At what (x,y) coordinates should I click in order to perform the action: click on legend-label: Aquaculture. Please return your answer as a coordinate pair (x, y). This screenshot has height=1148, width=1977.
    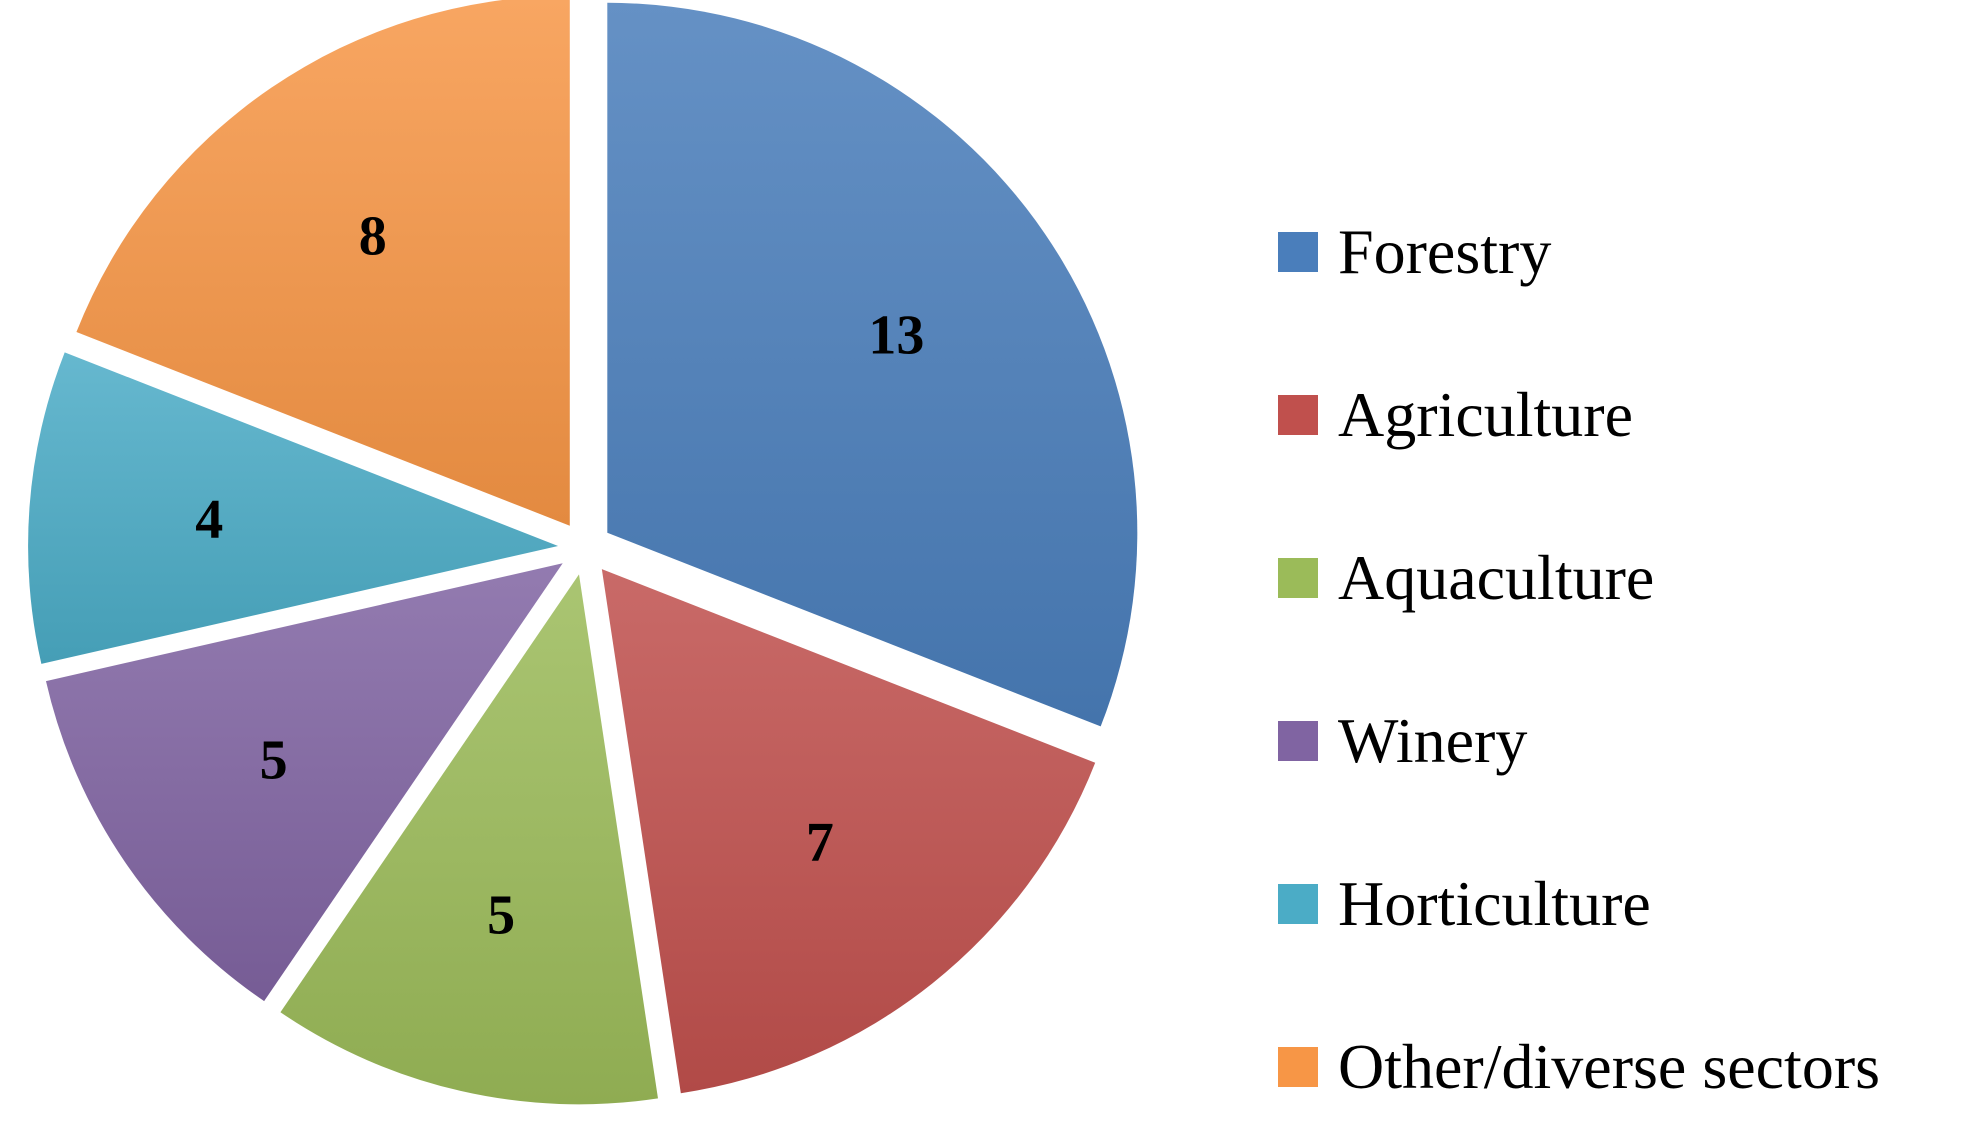
    Looking at the image, I should click on (1496, 577).